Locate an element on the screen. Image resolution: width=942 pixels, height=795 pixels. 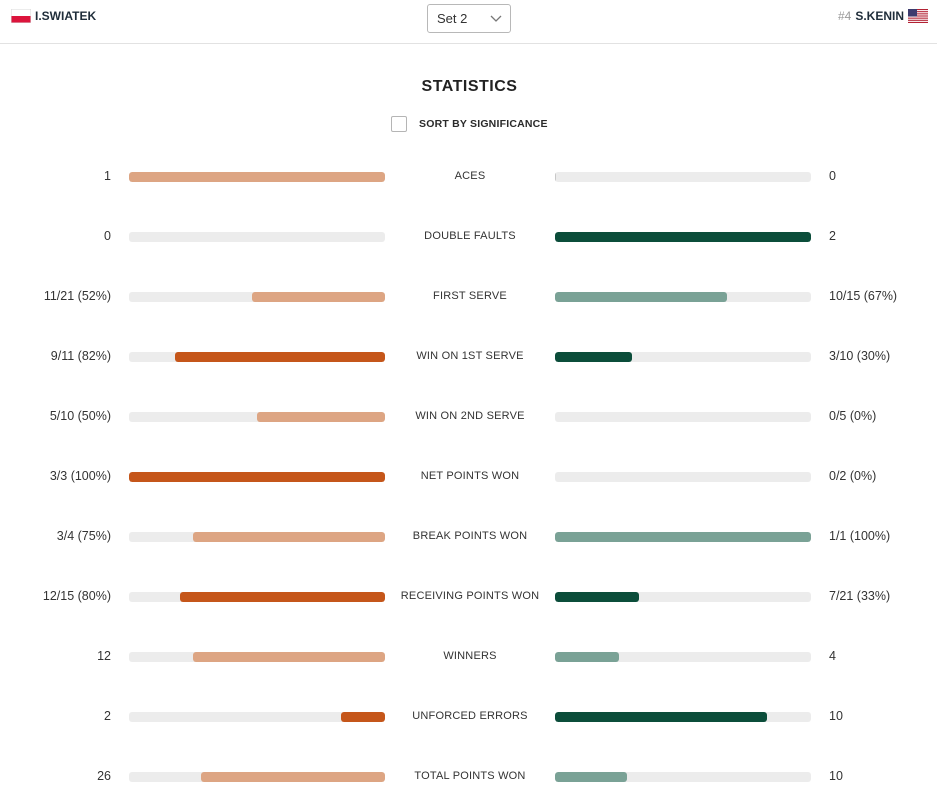
stat-label: WIN ON 1ST SERVE is located at coordinates (470, 356).